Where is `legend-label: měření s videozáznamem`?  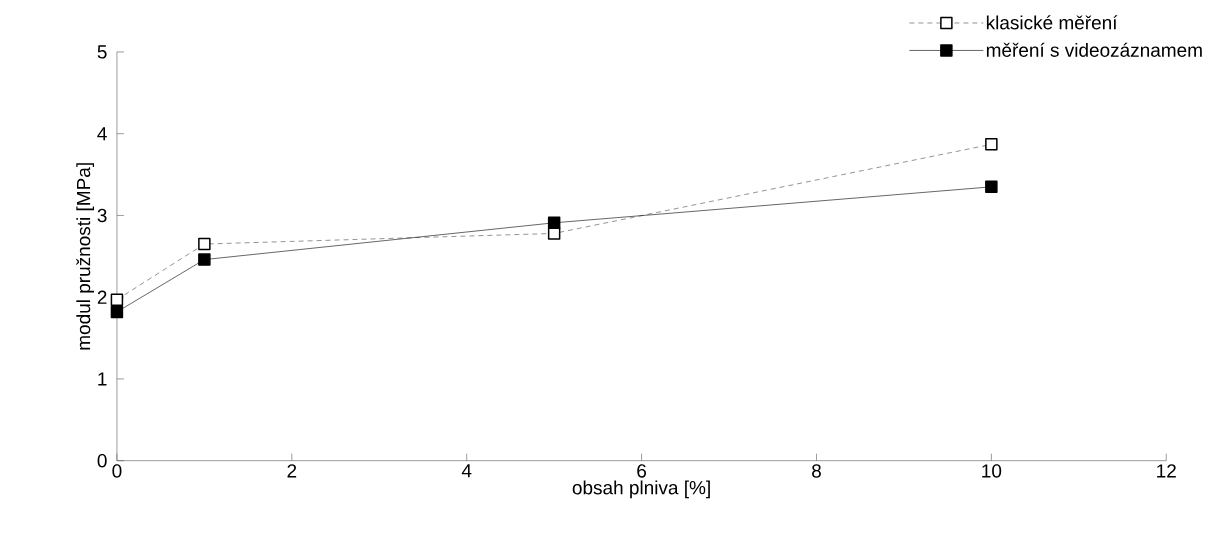 legend-label: měření s videozáznamem is located at coordinates (1094, 50).